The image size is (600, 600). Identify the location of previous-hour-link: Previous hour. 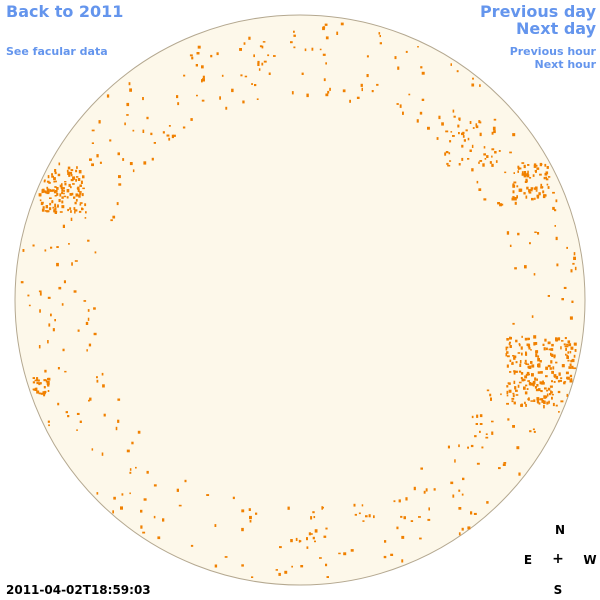
(552, 51).